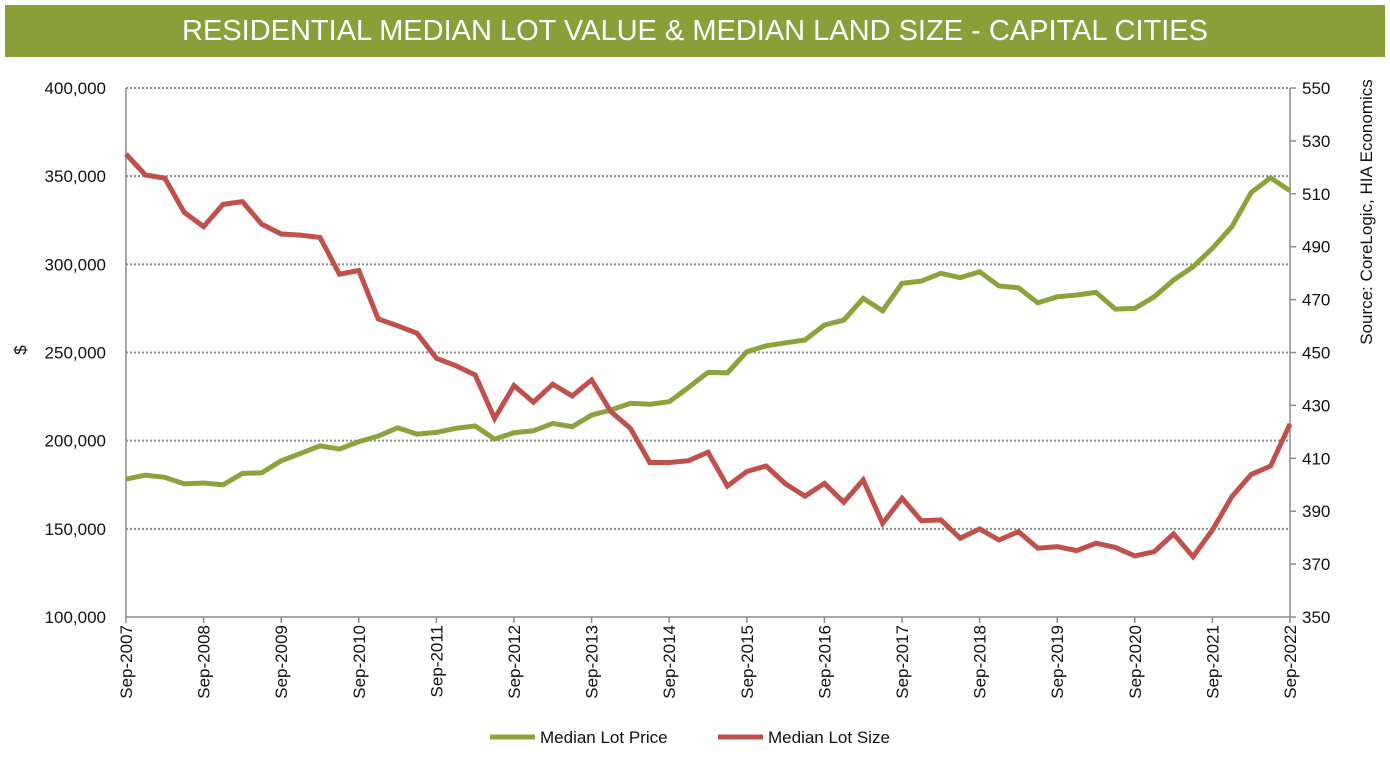 The height and width of the screenshot is (767, 1390). I want to click on right-axis-ticks: 350 370 390 410 430 450 470 490 510 530 550, so click(1310, 353).